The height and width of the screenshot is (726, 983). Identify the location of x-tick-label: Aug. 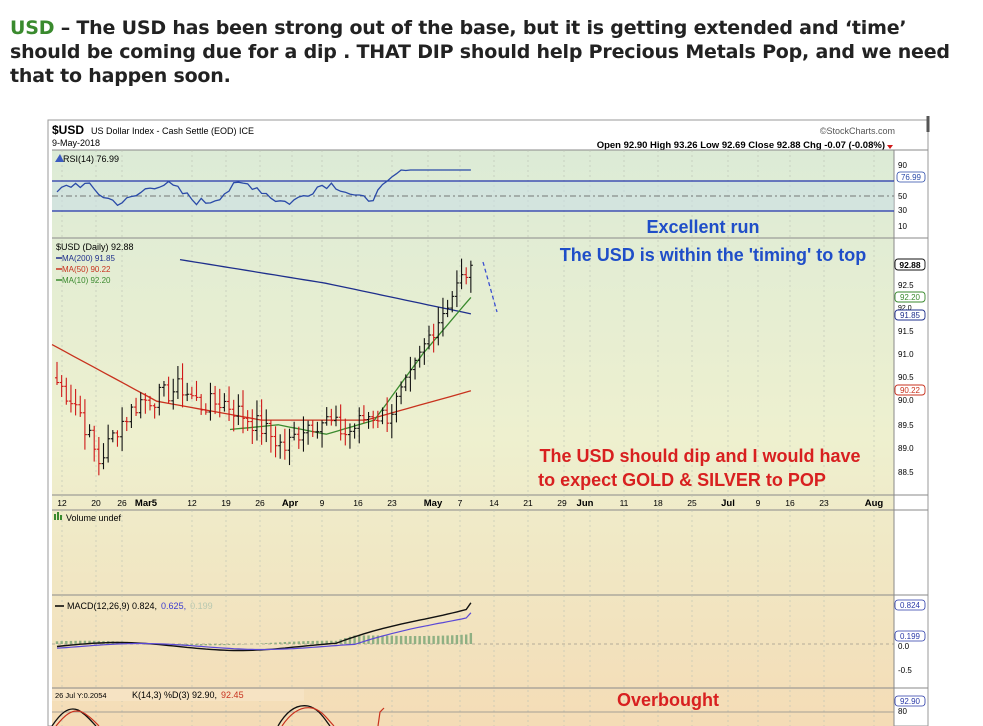
(874, 503).